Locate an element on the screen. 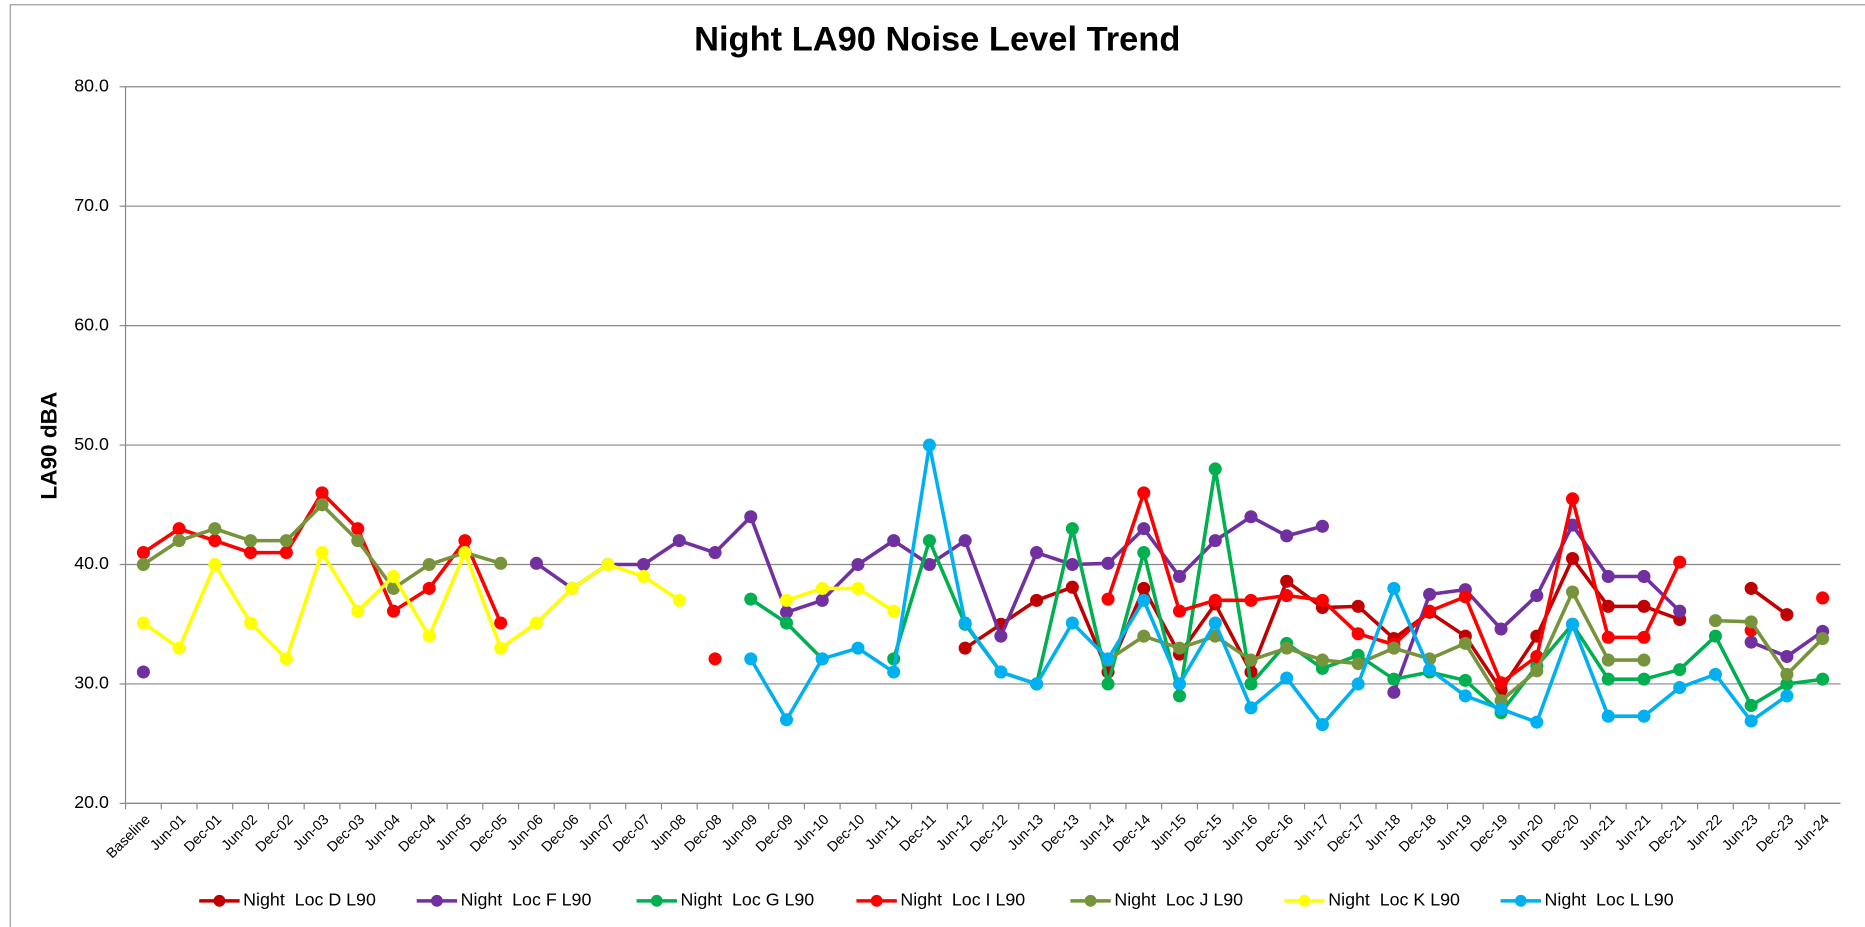  x-tick-label: Dec-08 is located at coordinates (703, 834).